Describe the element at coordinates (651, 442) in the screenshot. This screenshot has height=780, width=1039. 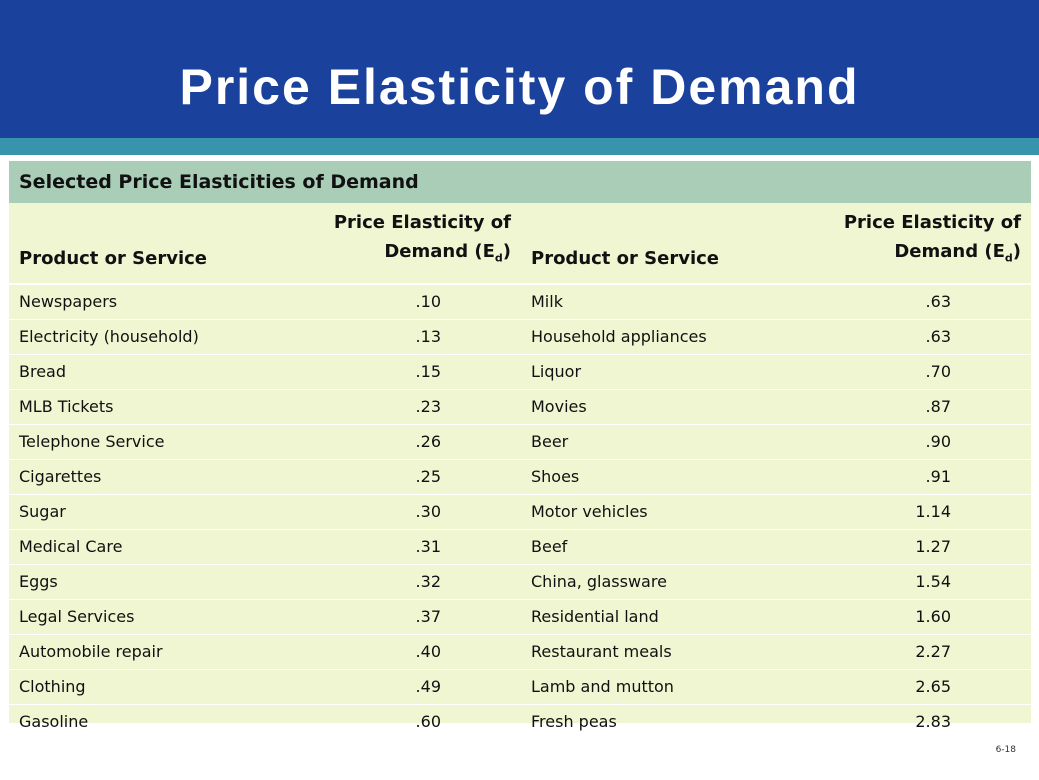
I see `right-product-cell: Beer` at that location.